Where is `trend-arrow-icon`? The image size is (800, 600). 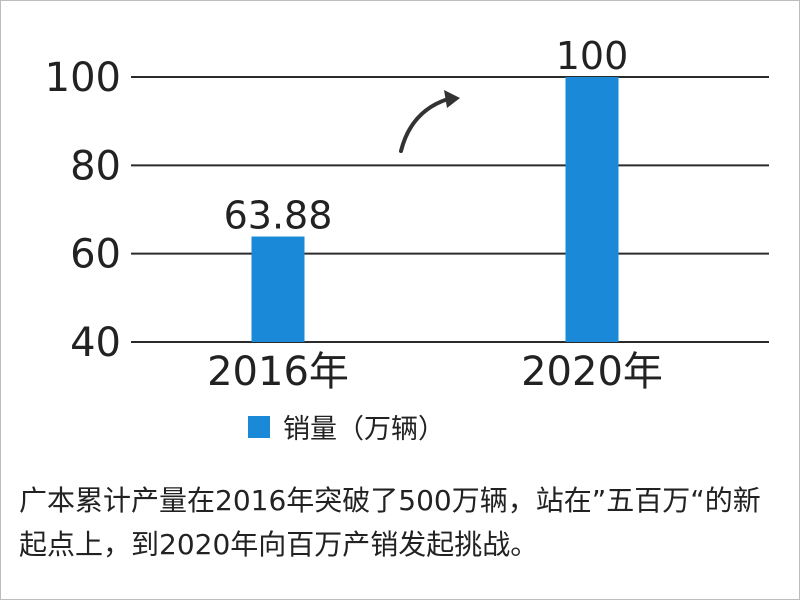
trend-arrow-icon is located at coordinates (424, 125).